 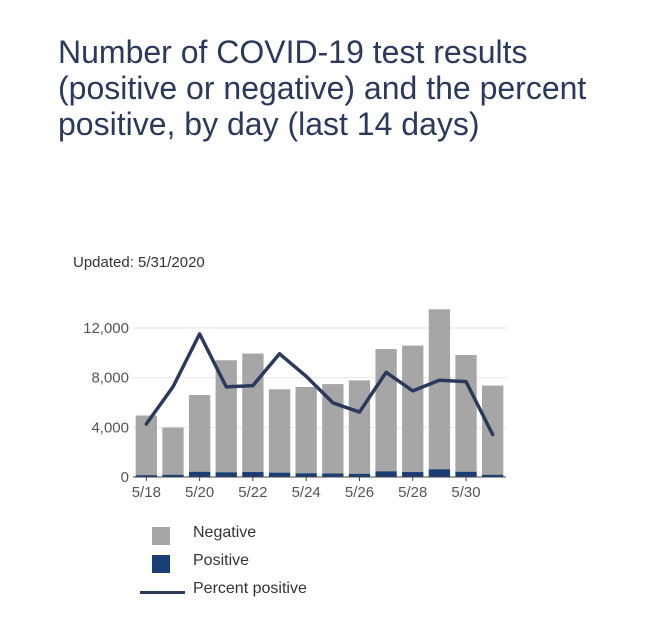 What do you see at coordinates (199, 492) in the screenshot?
I see `x-tick-label: 5/20` at bounding box center [199, 492].